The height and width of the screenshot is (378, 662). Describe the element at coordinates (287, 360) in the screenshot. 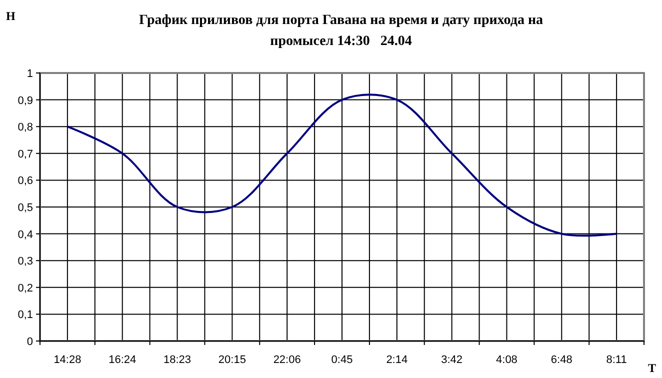

I see `x-tick-label: 22:06` at that location.